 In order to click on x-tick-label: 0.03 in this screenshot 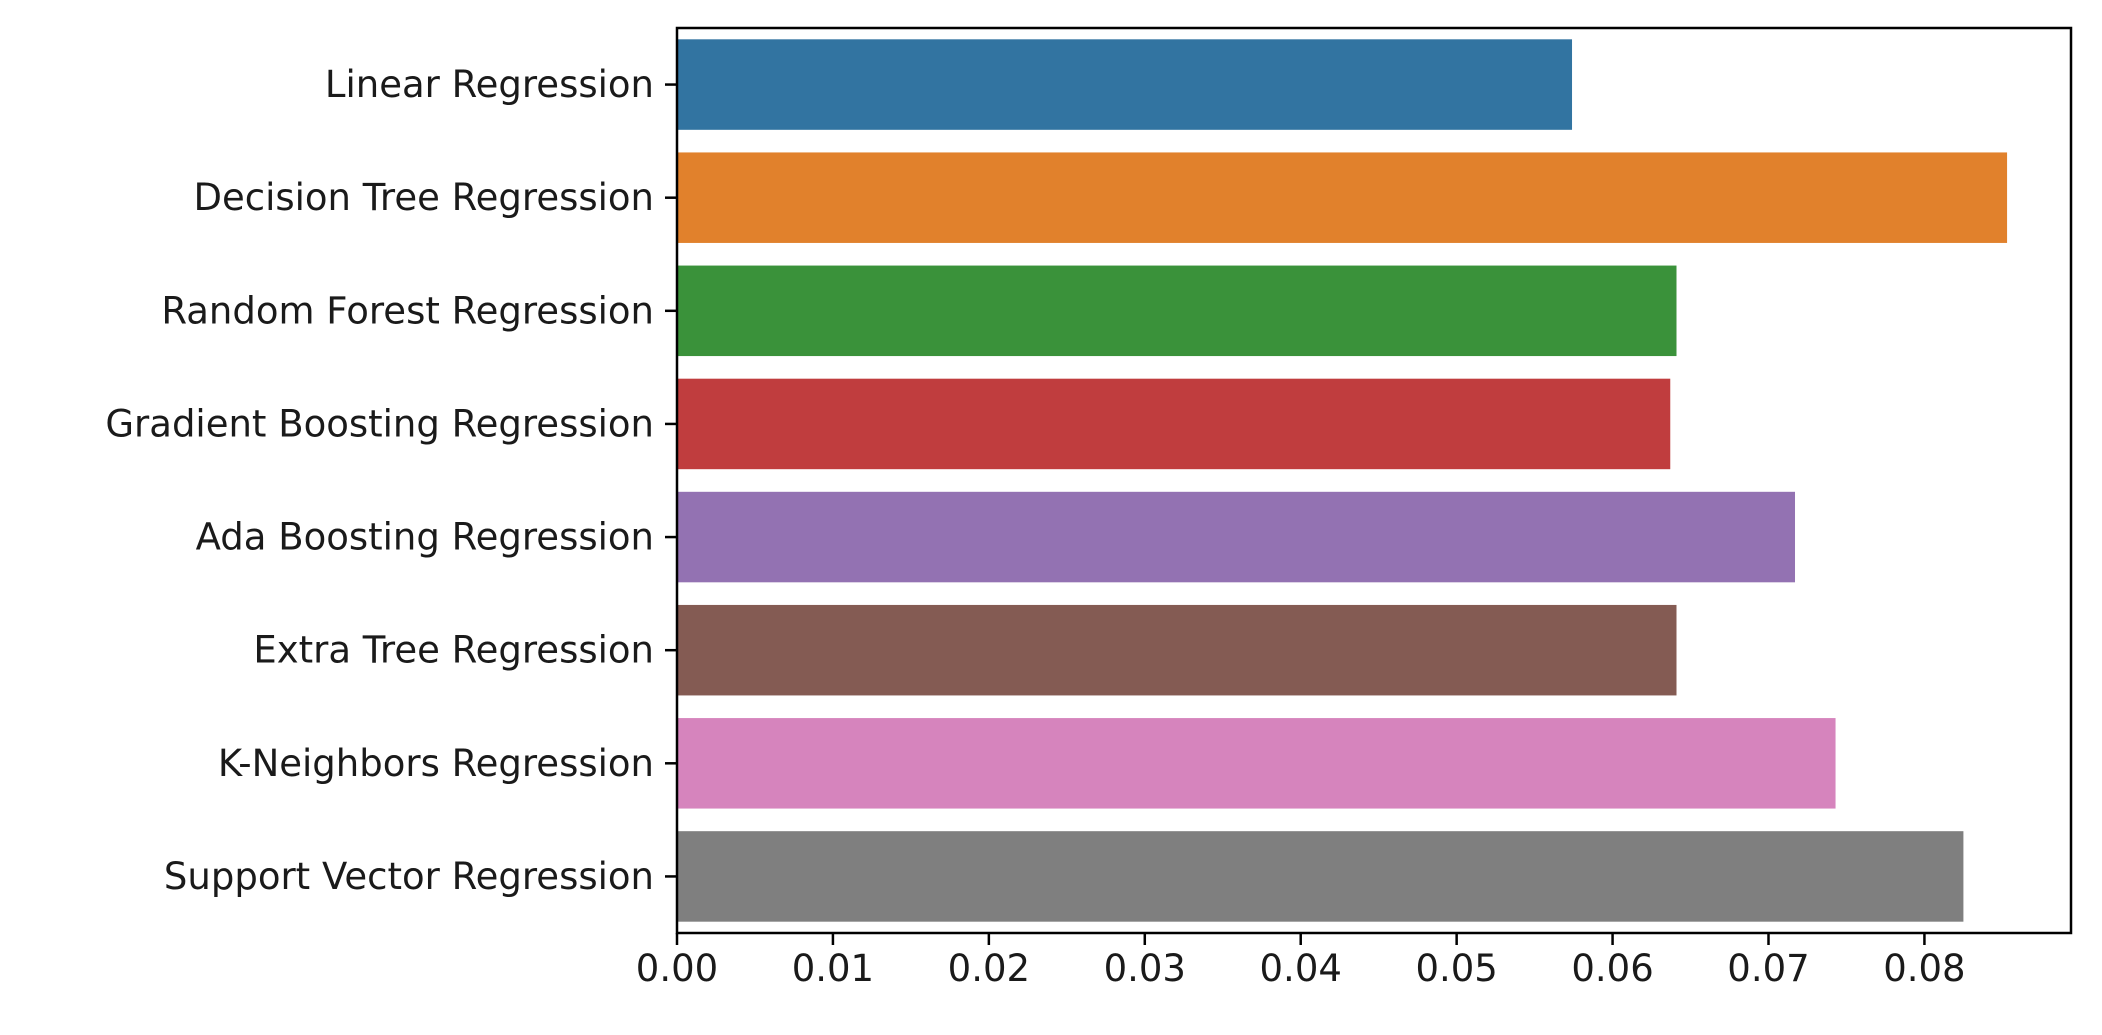, I will do `click(1145, 968)`.